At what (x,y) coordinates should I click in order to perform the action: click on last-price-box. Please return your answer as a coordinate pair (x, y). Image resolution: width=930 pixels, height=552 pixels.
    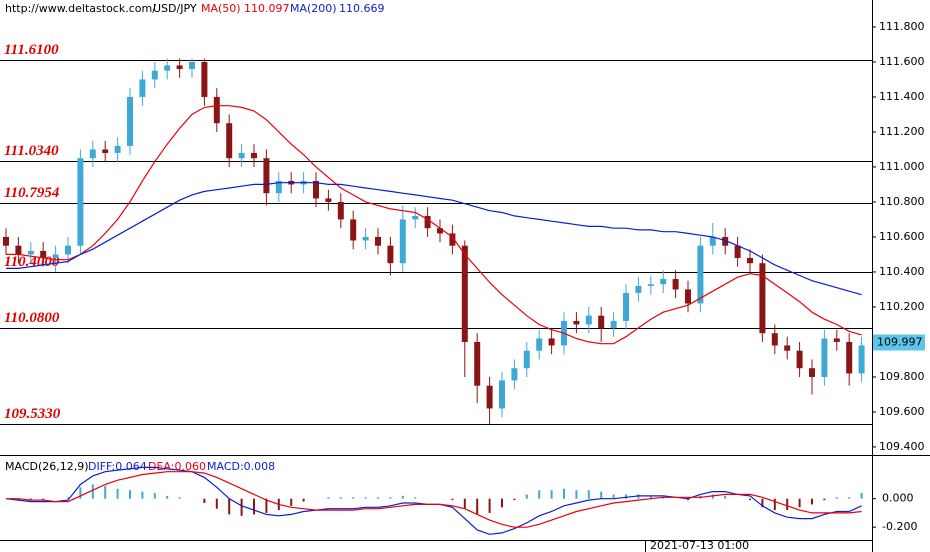
    Looking at the image, I should click on (899, 342).